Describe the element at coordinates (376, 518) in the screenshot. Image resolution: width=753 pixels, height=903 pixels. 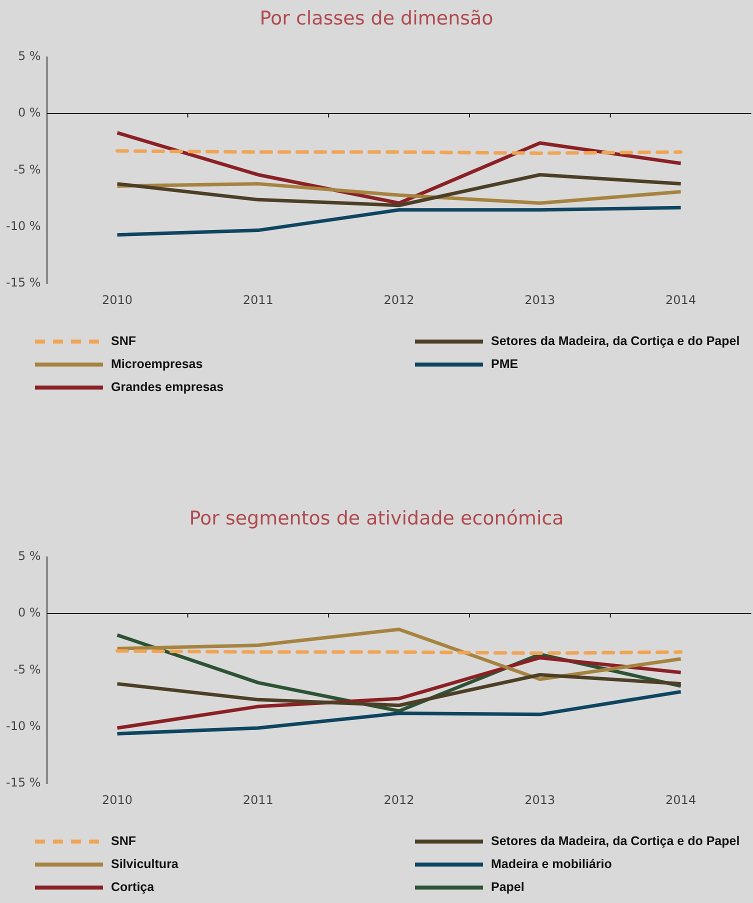
I see `chart-title: Por segmentos de atividade económica` at that location.